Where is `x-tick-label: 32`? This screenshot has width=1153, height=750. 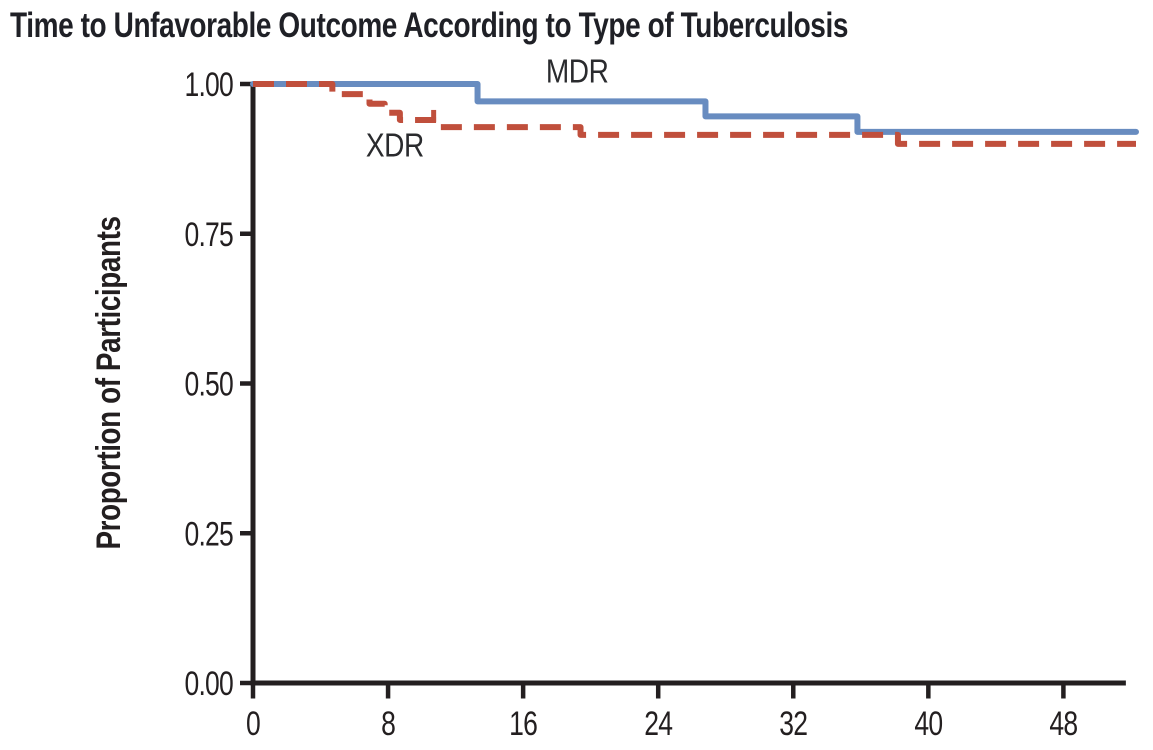
x-tick-label: 32 is located at coordinates (793, 724).